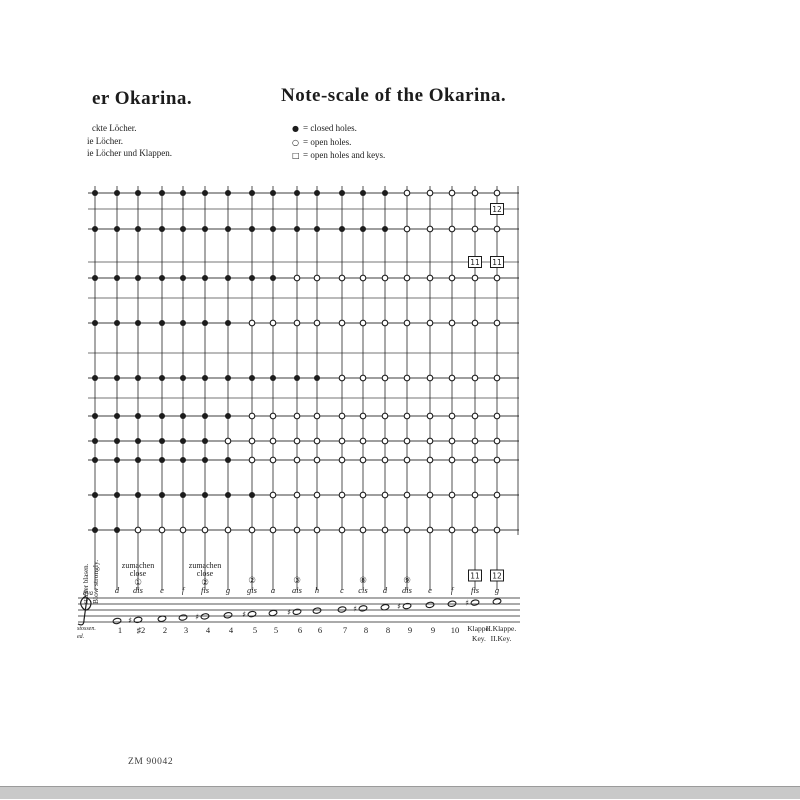 This screenshot has width=800, height=800. I want to click on close-label-german: zumachen, so click(205, 565).